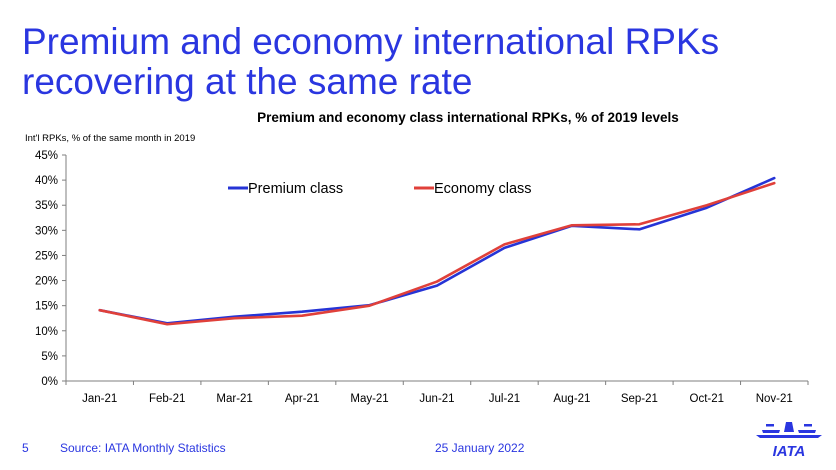 This screenshot has width=836, height=470. I want to click on y-tick-label: 15%, so click(46, 307).